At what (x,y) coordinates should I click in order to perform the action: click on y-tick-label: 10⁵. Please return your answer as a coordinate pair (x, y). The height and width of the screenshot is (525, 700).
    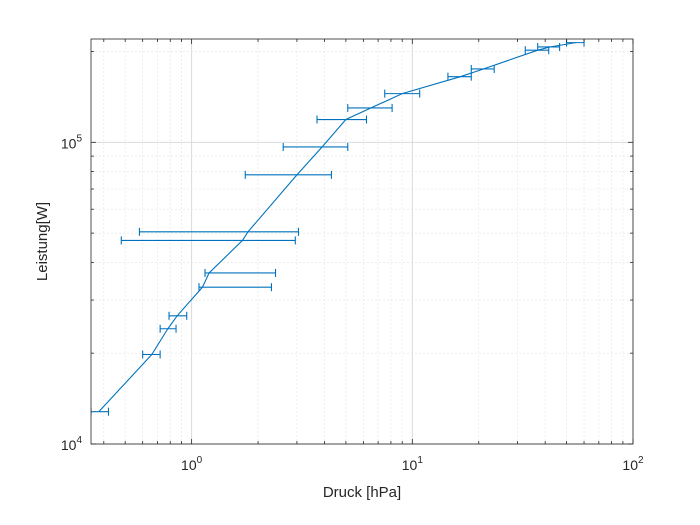
    Looking at the image, I should click on (72, 142).